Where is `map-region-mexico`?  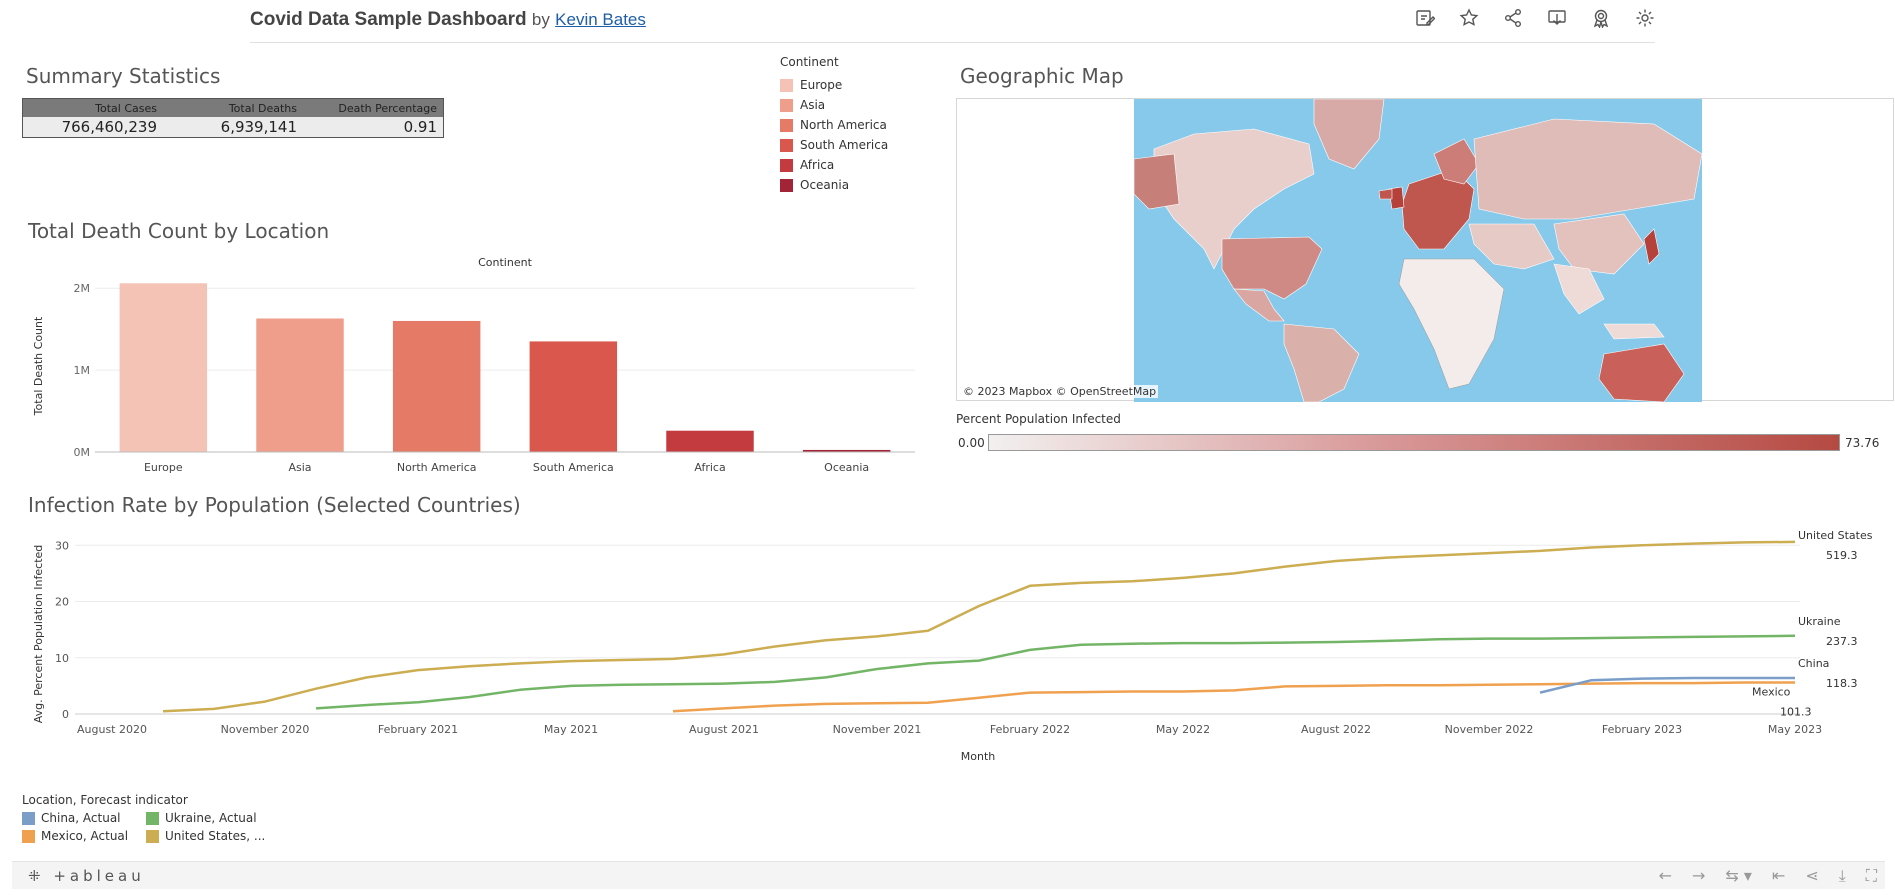
map-region-mexico is located at coordinates (1259, 305).